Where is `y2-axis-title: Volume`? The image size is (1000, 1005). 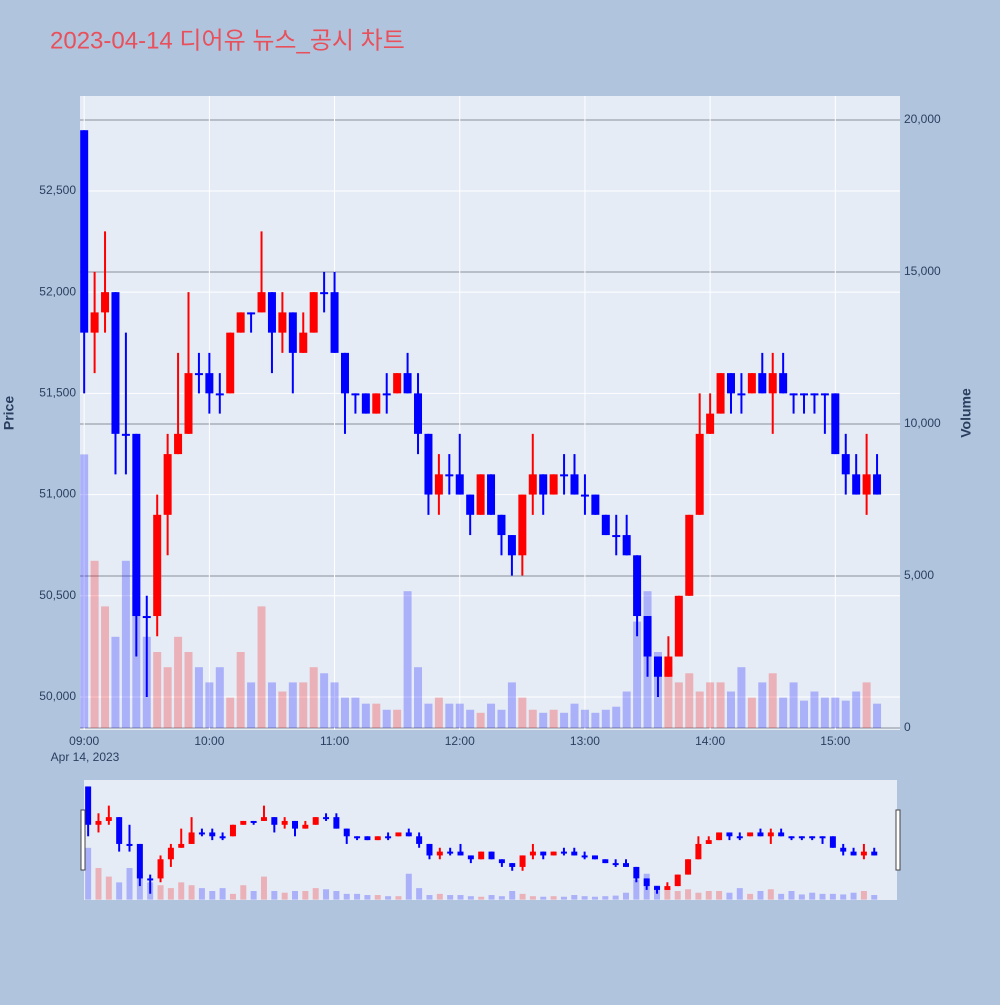
y2-axis-title: Volume is located at coordinates (966, 413).